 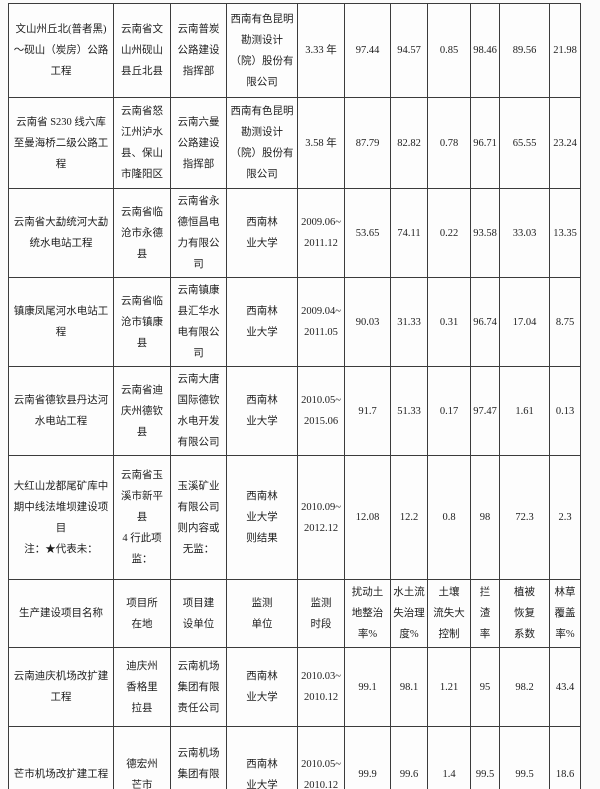 I want to click on table-cell: 99.9, so click(x=367, y=757).